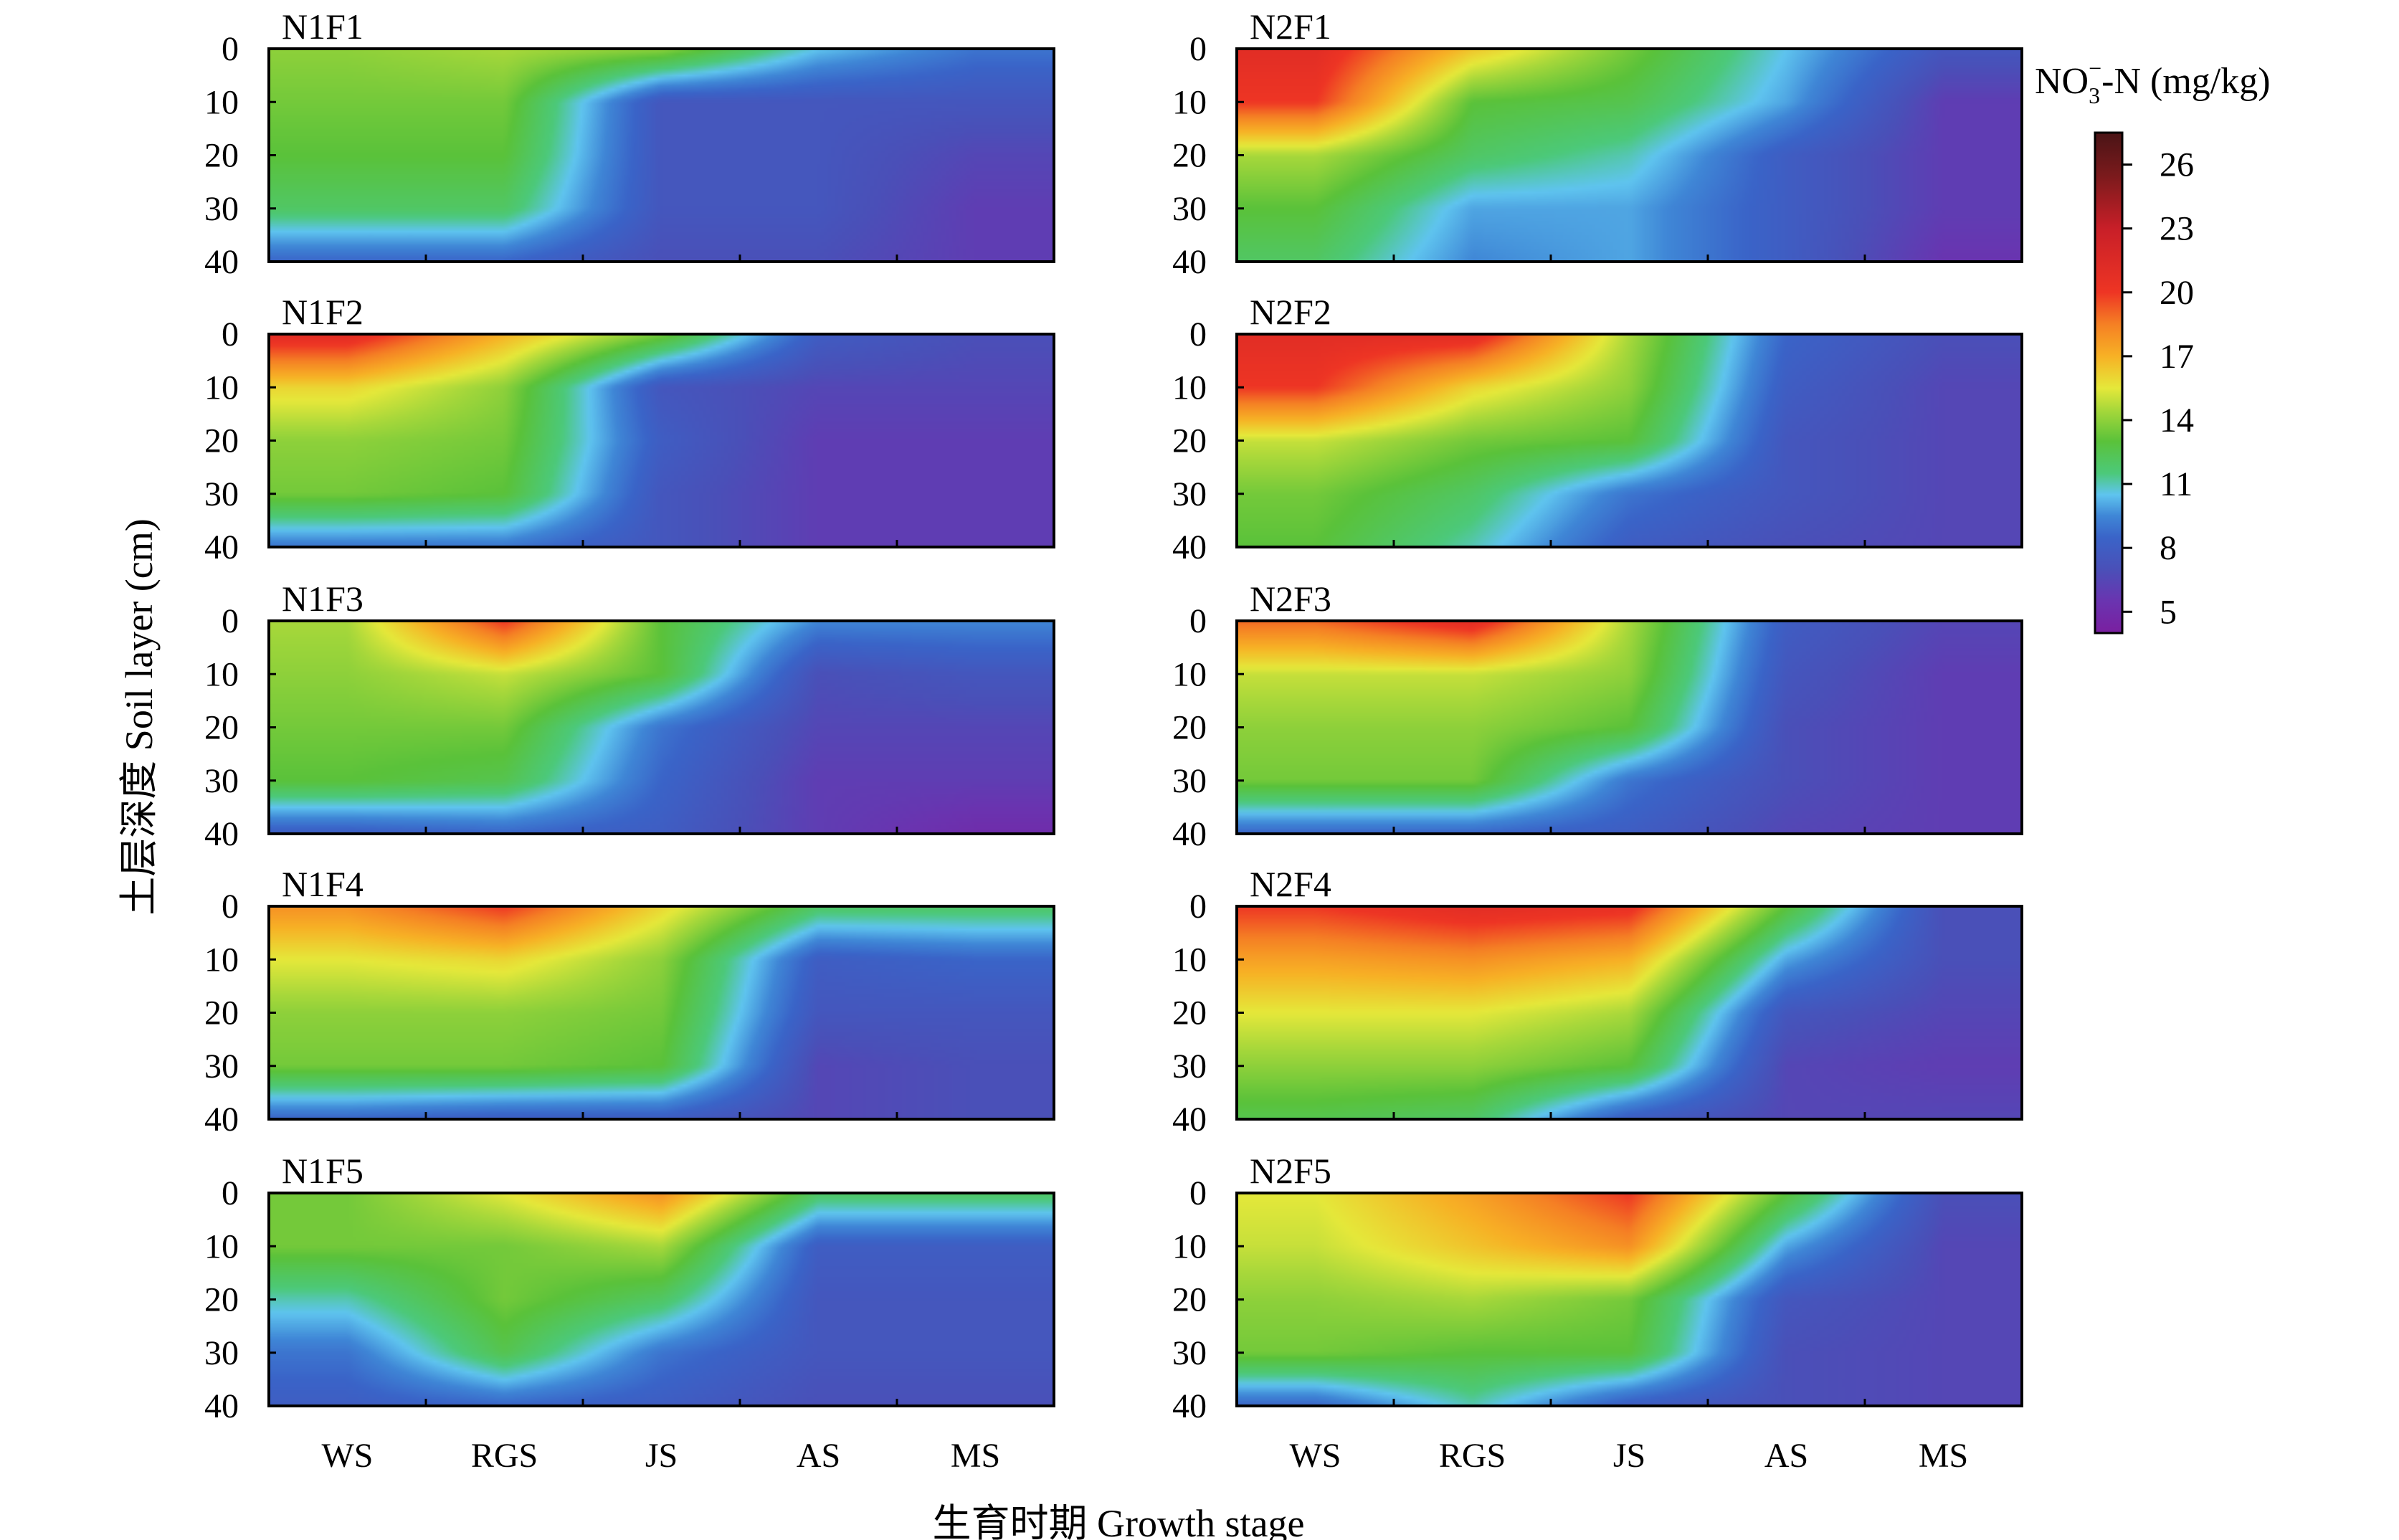 The width and height of the screenshot is (2399, 1540). What do you see at coordinates (139, 716) in the screenshot?
I see `y-axis-title: 土层深度 Soil layer (cm)` at bounding box center [139, 716].